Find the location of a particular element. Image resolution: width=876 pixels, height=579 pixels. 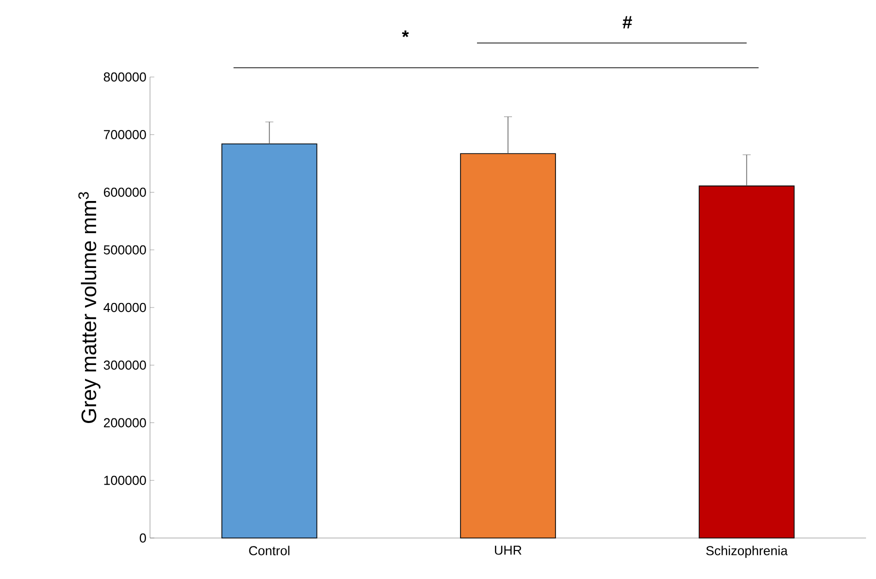

y-tick-label: 0 is located at coordinates (143, 538).